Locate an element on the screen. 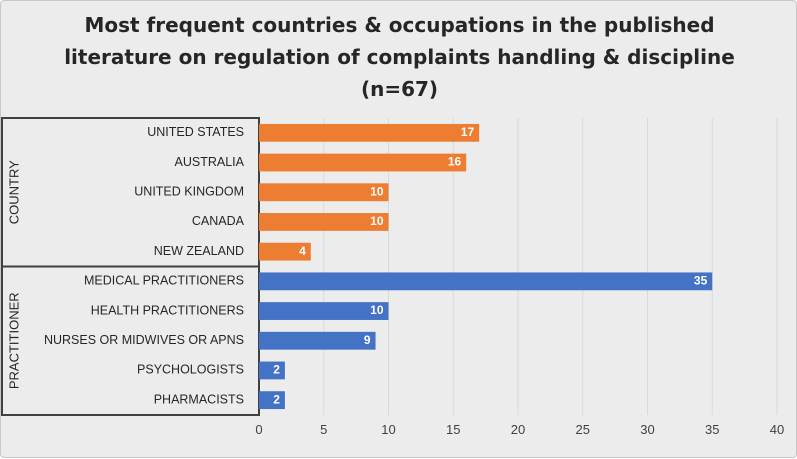 This screenshot has width=797, height=459. category-label: UNITED KINGDOM is located at coordinates (189, 192).